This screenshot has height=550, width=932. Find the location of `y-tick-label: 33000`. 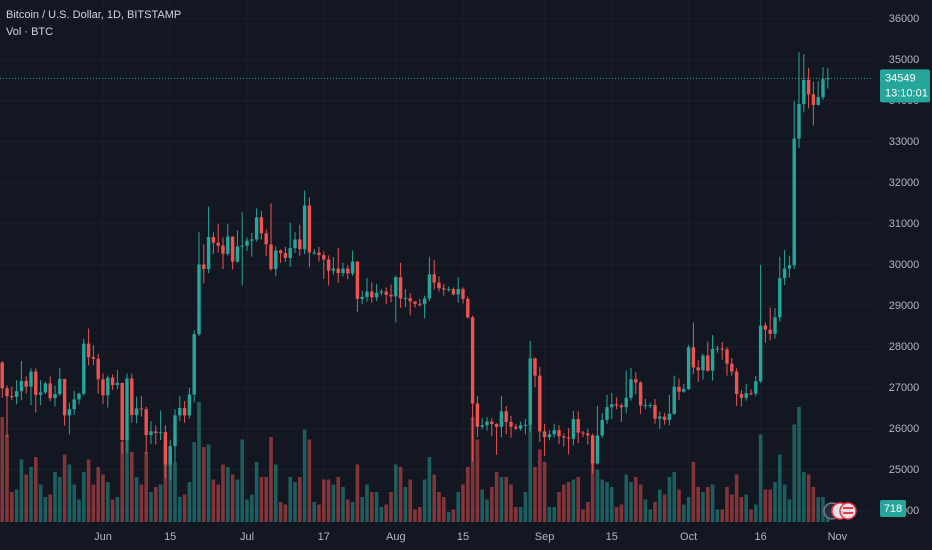

y-tick-label: 33000 is located at coordinates (904, 142).